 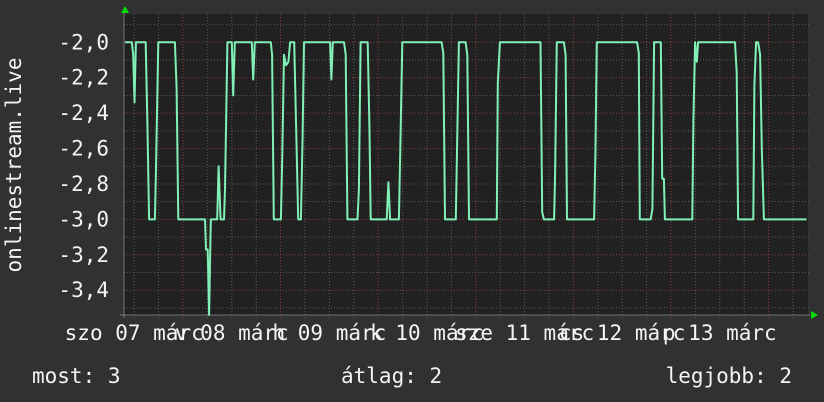 What do you see at coordinates (83, 219) in the screenshot?
I see `y-tick-label: -3,0` at bounding box center [83, 219].